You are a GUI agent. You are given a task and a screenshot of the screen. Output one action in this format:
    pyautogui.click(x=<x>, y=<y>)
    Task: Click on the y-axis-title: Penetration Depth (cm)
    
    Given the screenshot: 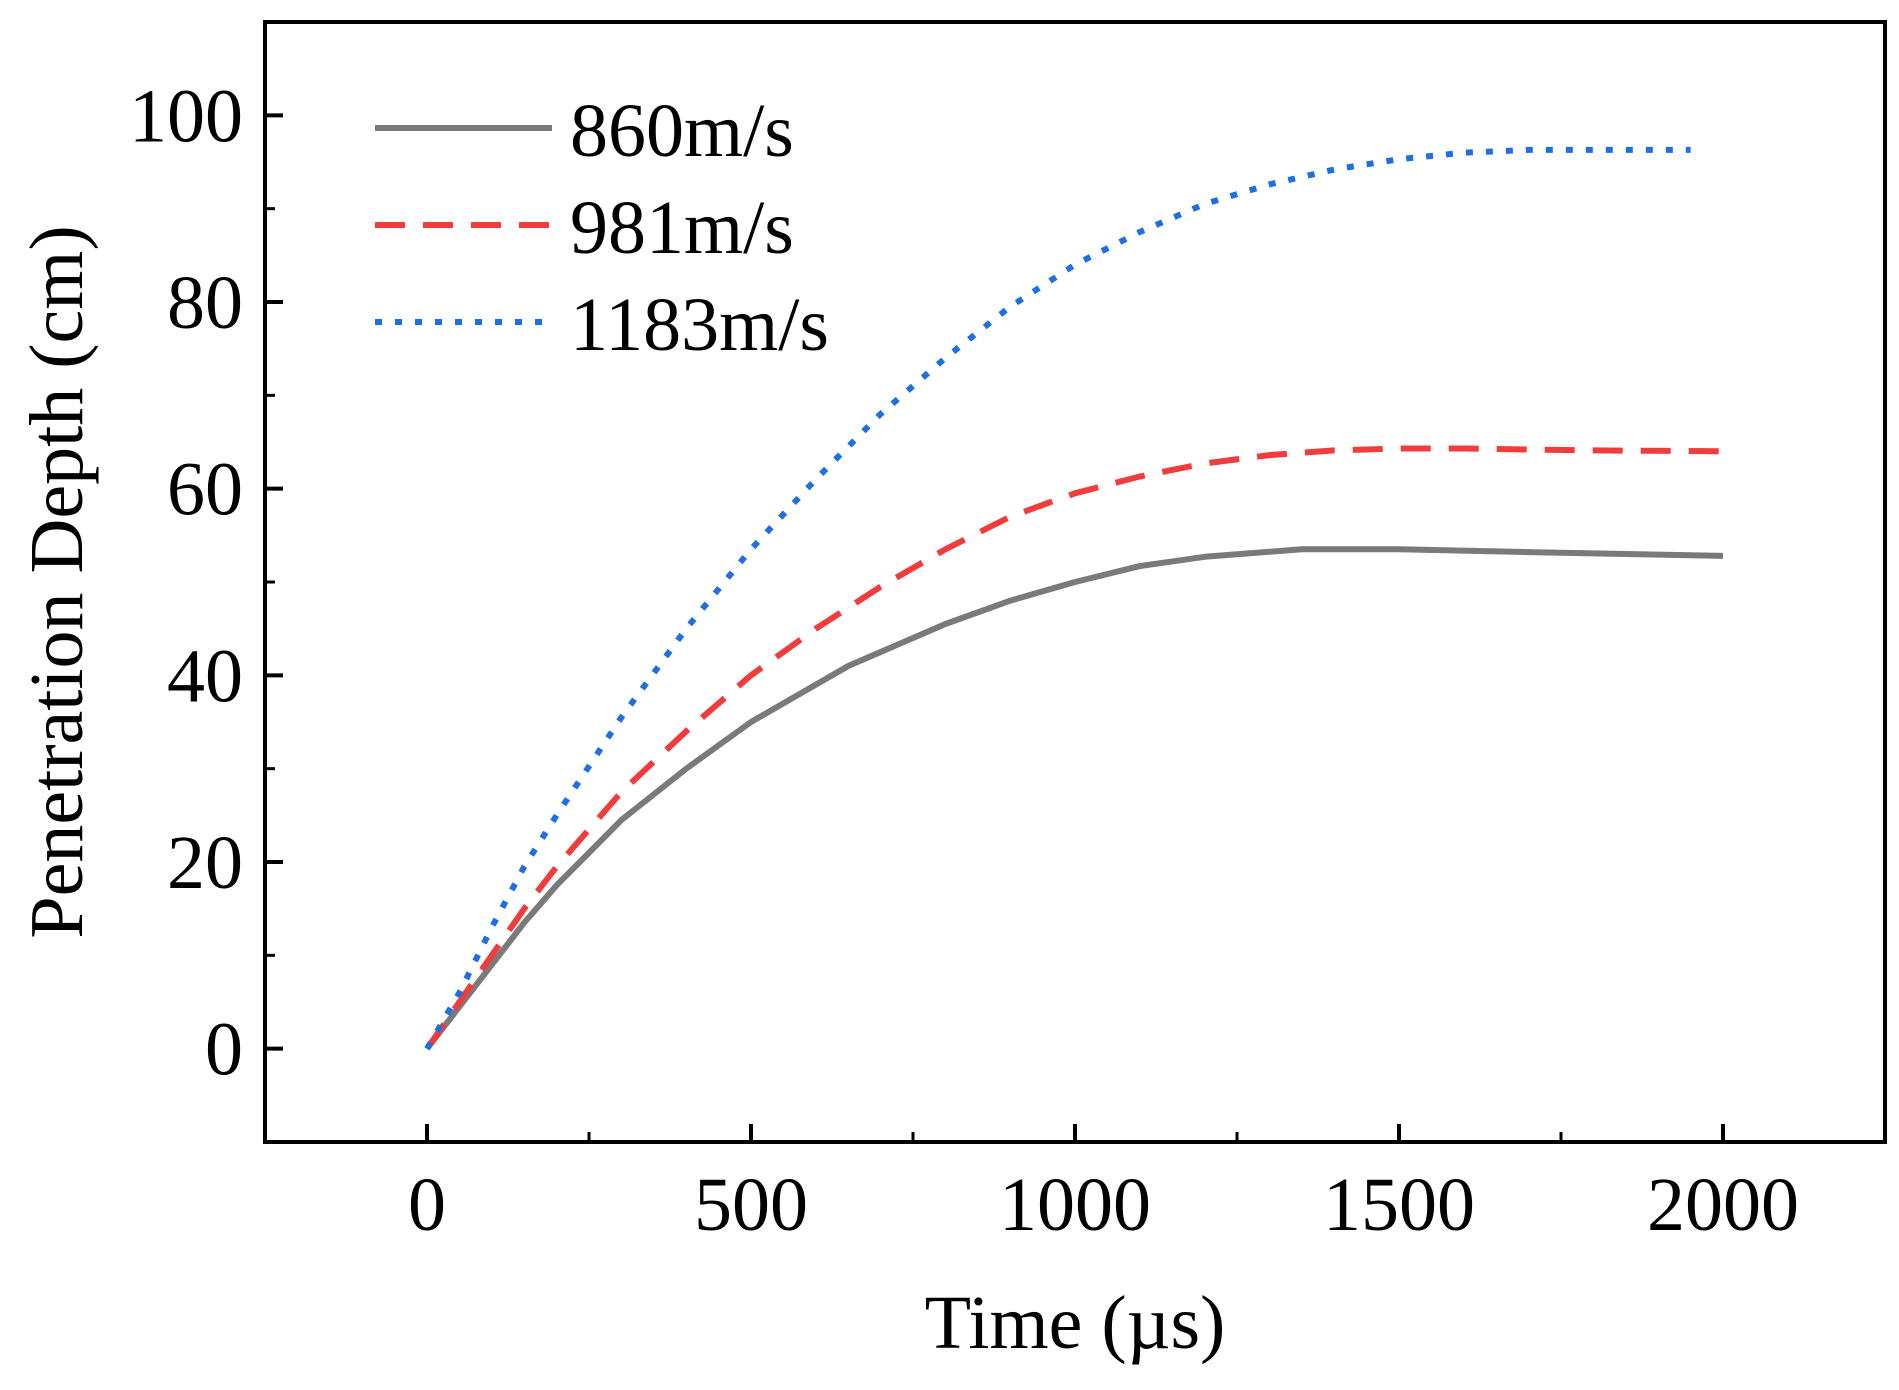 What is the action you would take?
    pyautogui.click(x=57, y=581)
    